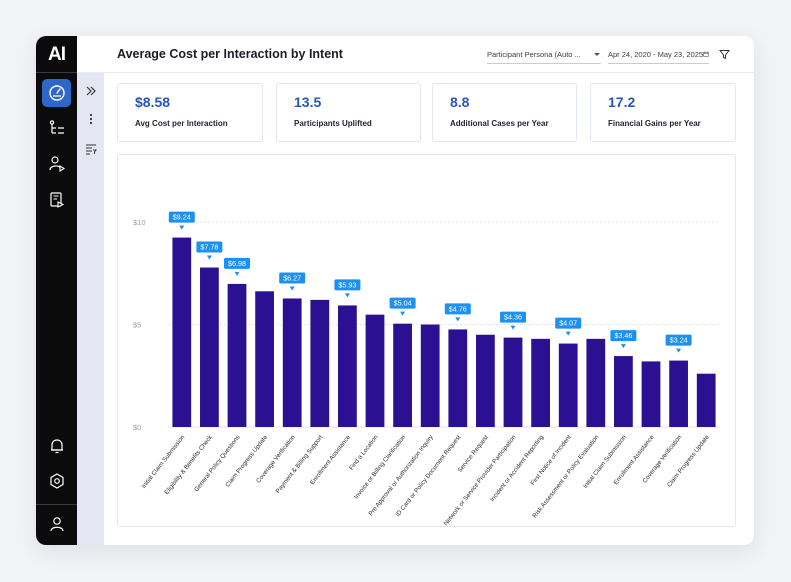  What do you see at coordinates (706, 54) in the screenshot?
I see `calendar-icon` at bounding box center [706, 54].